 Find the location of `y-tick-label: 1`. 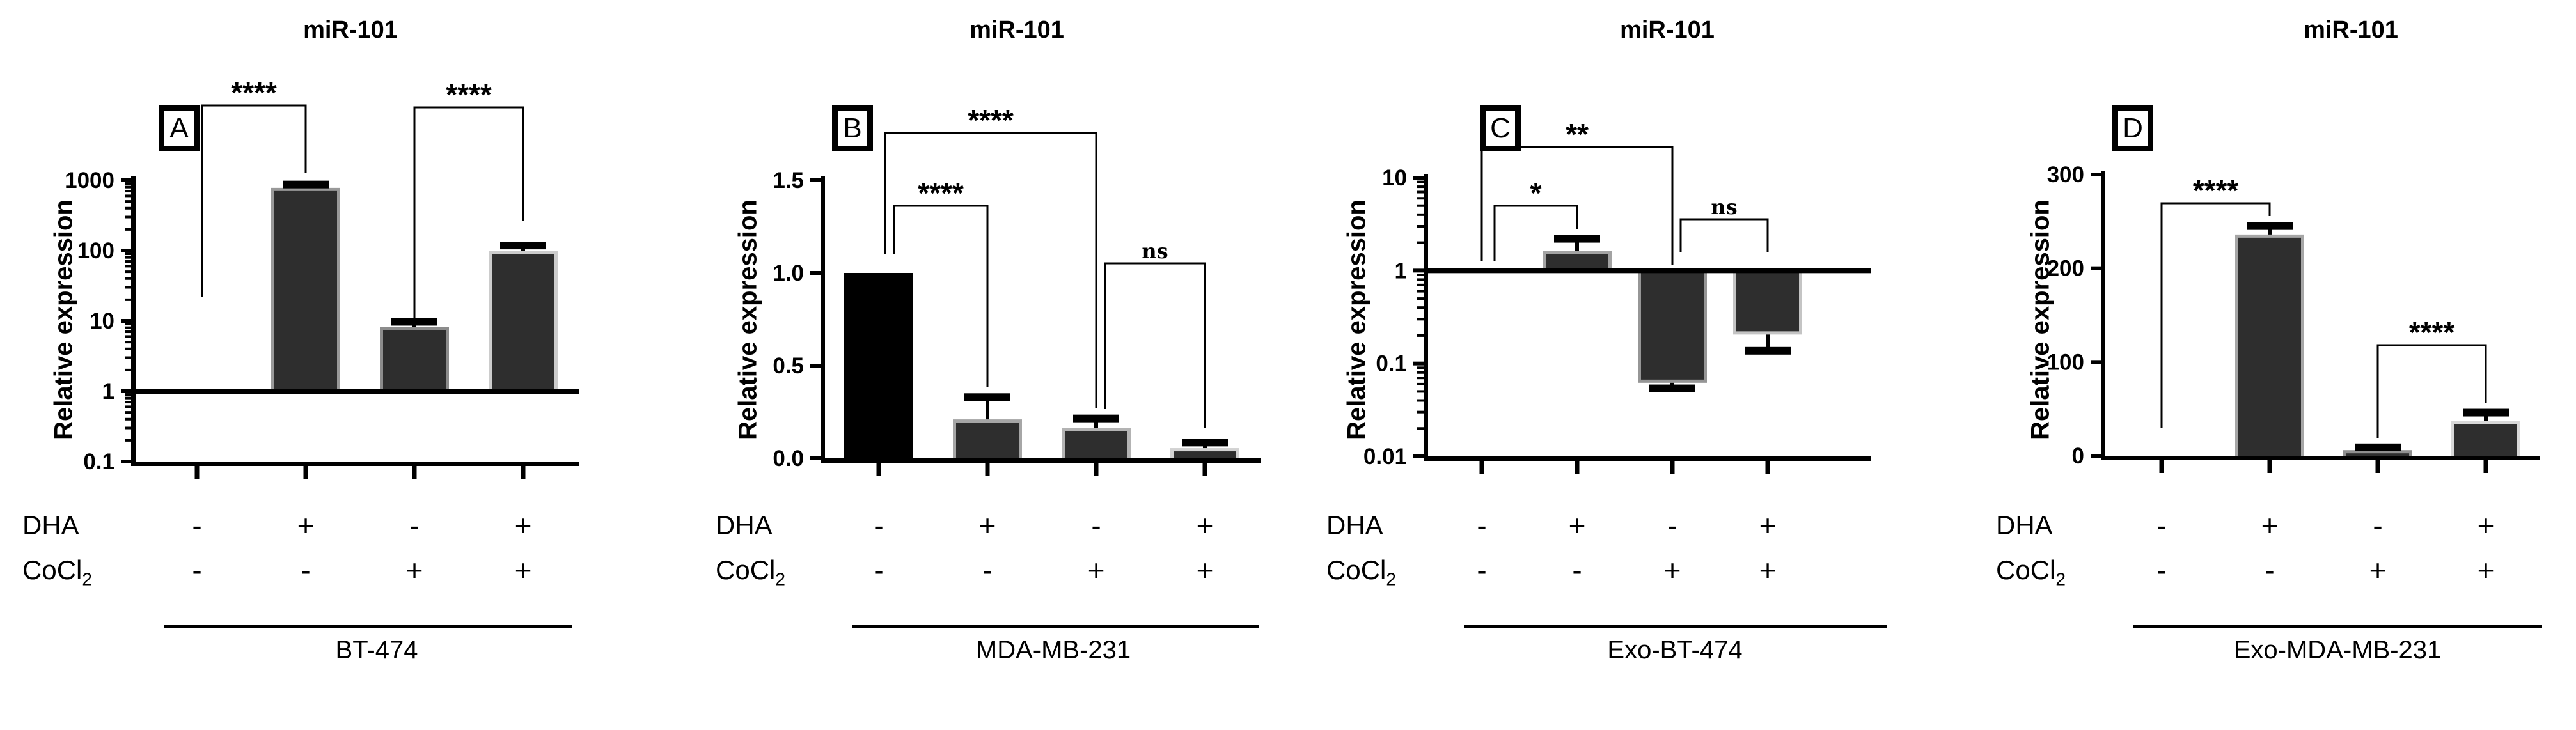

y-tick-label: 1 is located at coordinates (108, 391).